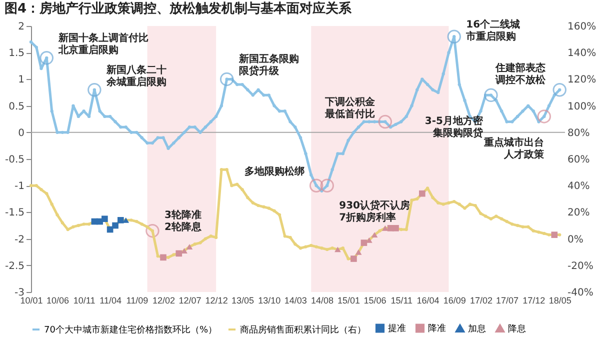 This screenshot has height=340, width=600. I want to click on y-tick-label: -1, so click(19, 186).